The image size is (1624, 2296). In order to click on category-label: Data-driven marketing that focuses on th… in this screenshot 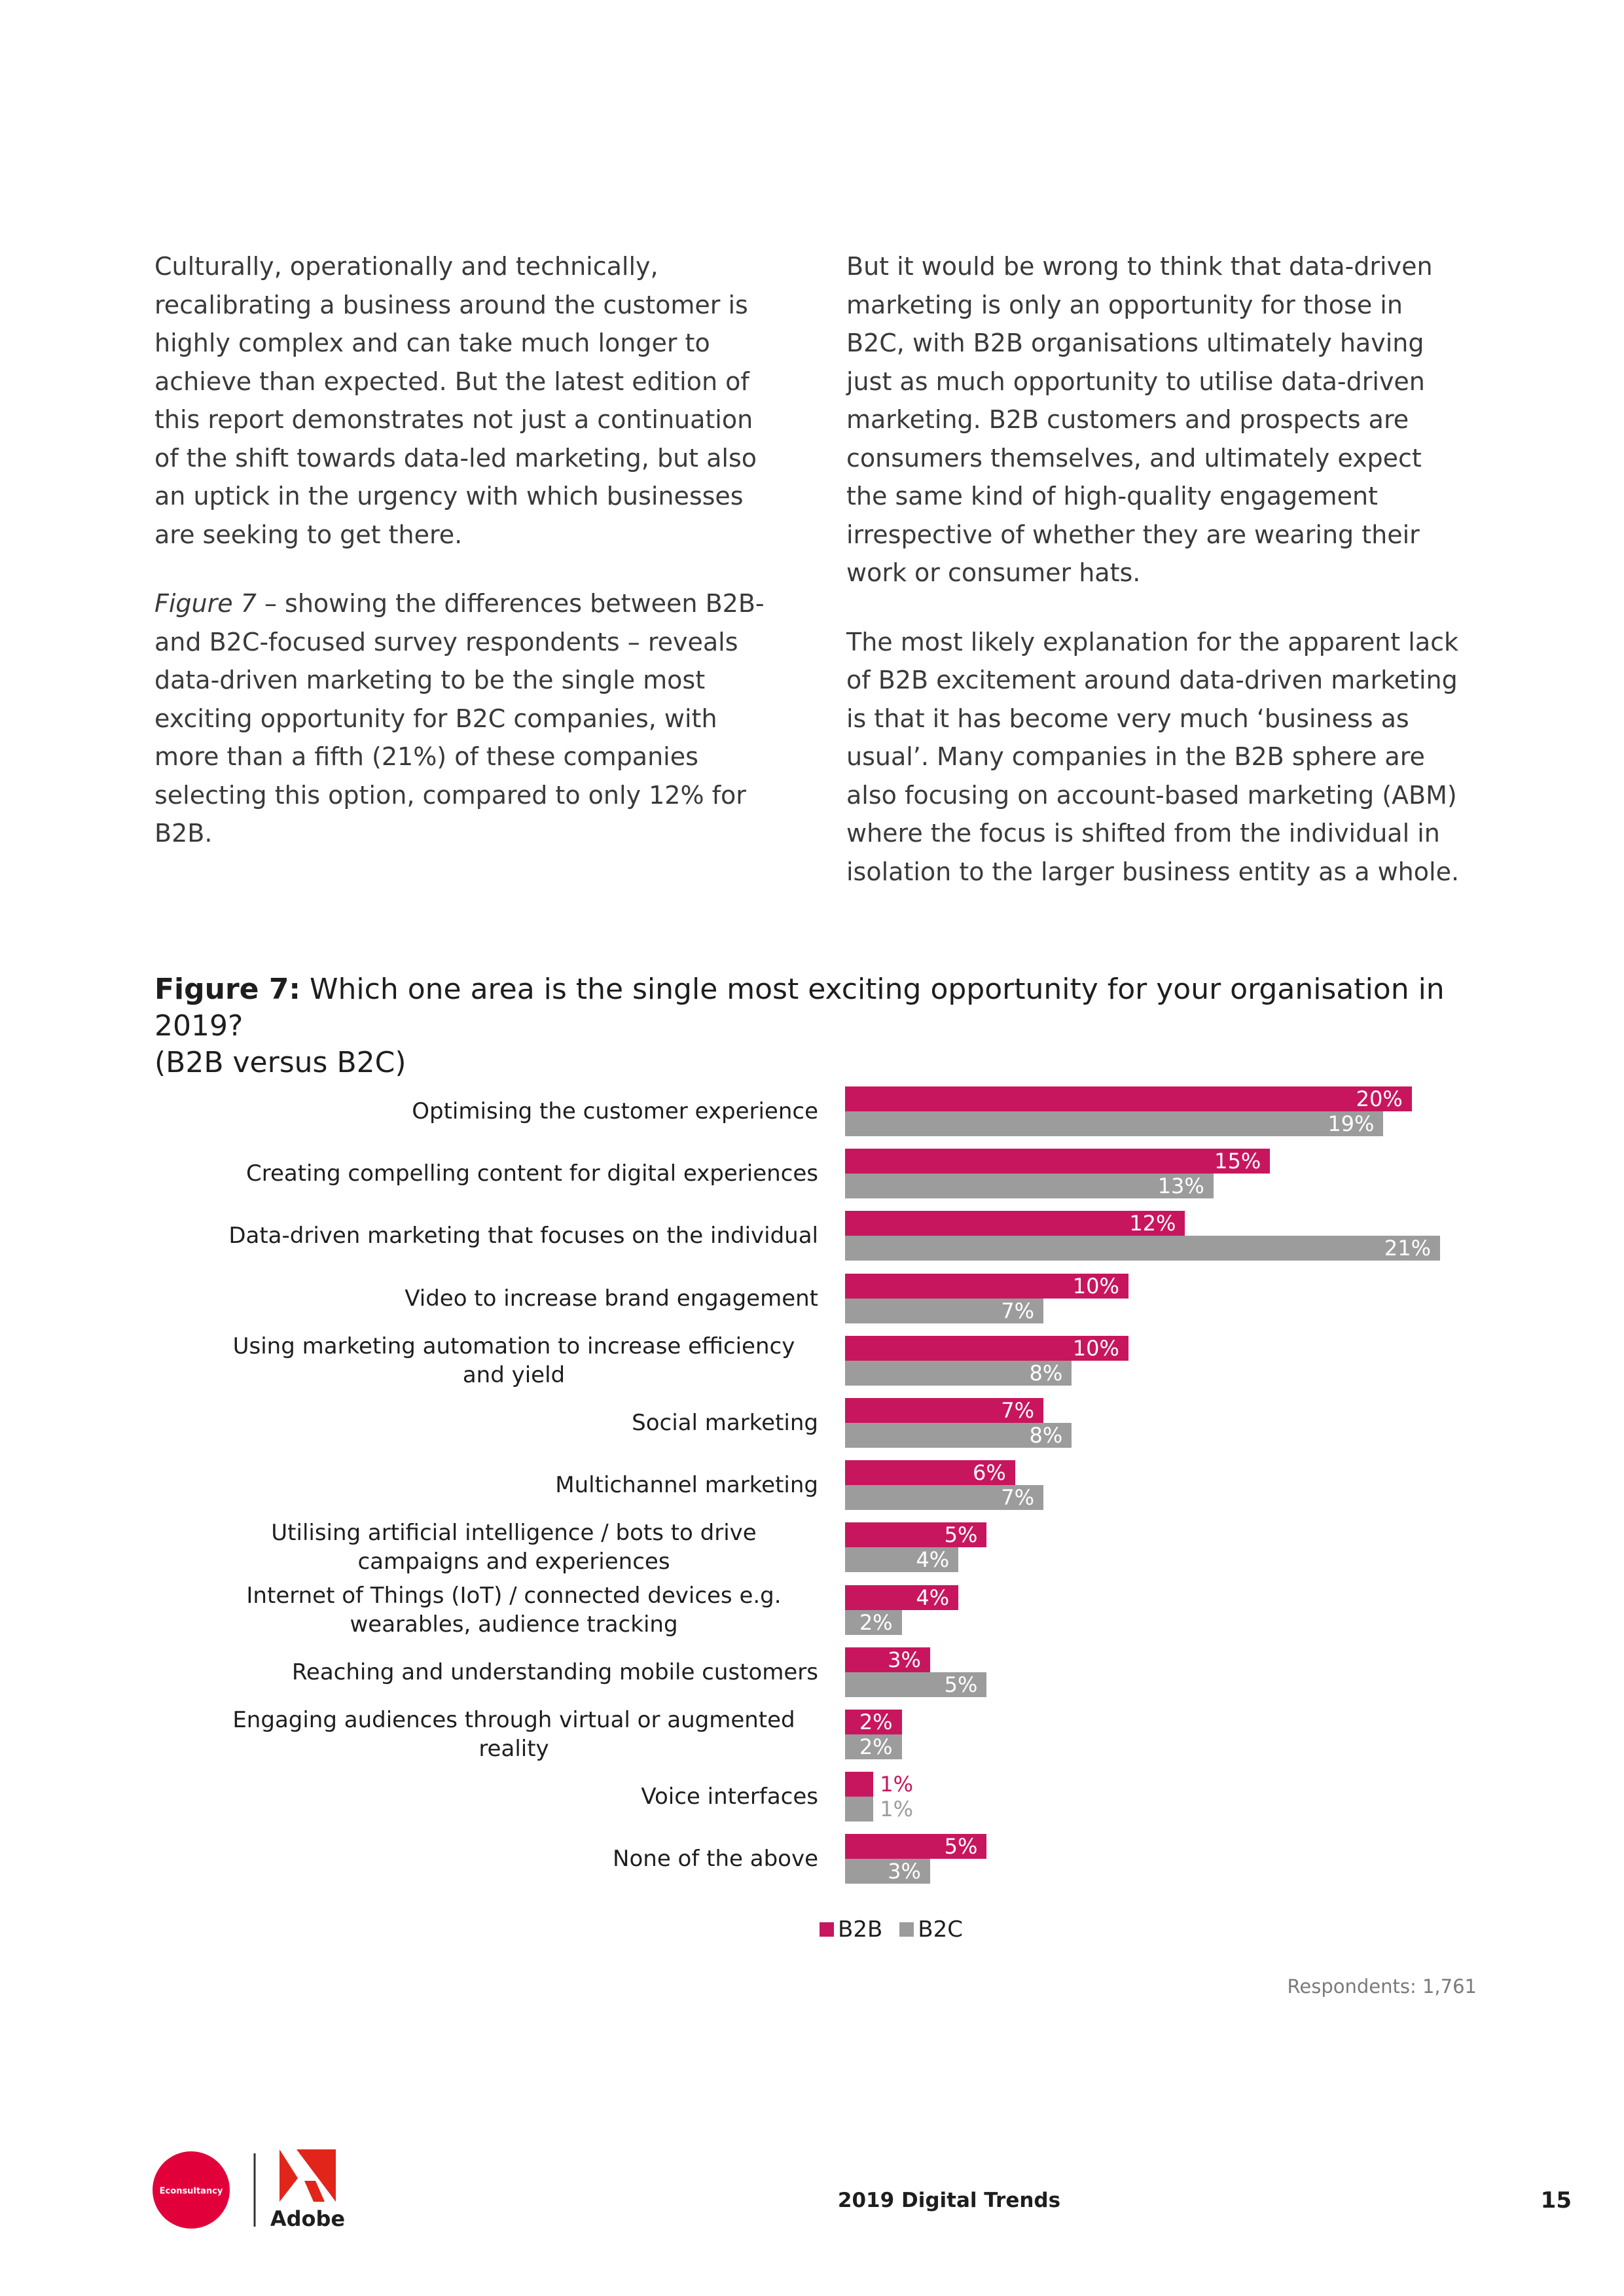, I will do `click(504, 1235)`.